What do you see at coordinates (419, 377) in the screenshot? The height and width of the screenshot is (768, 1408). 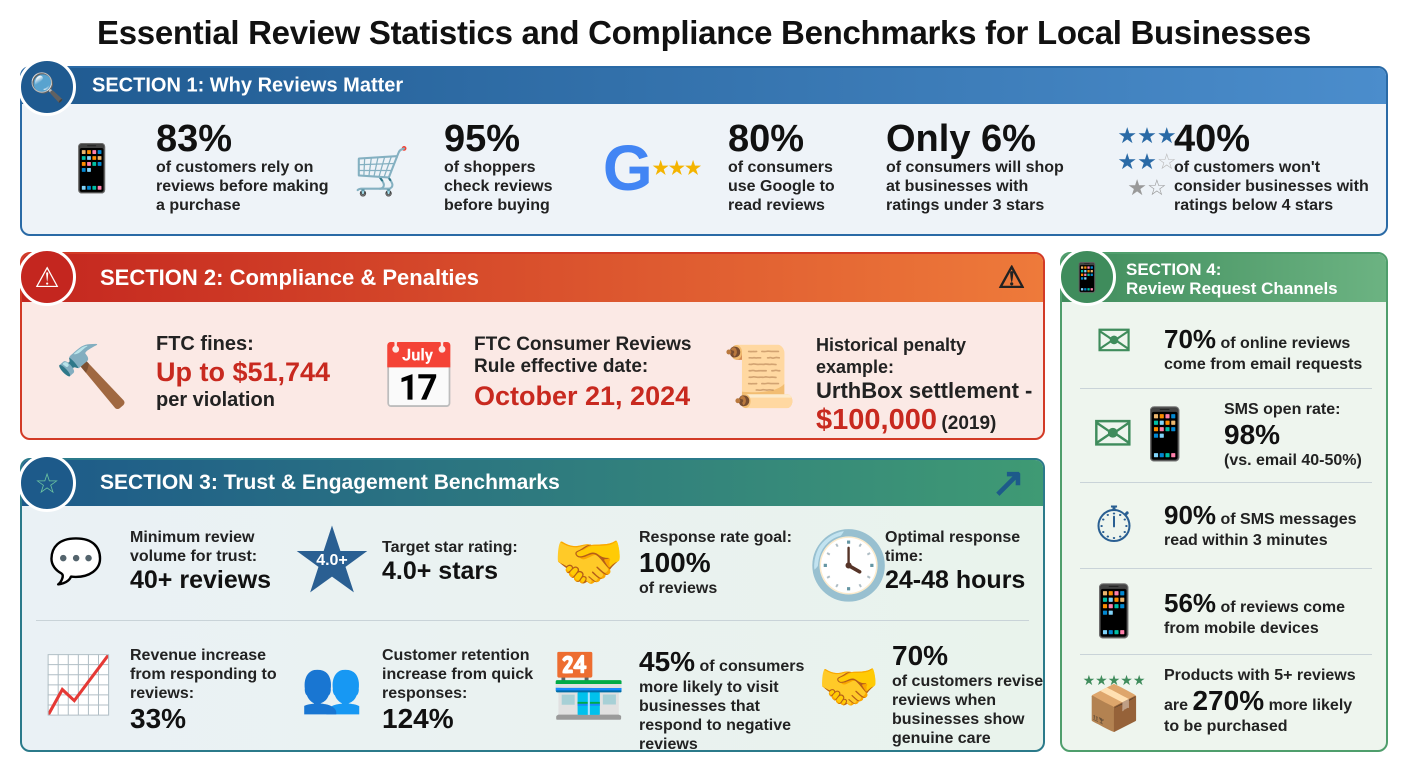 I see `calendar-icon: 📅` at bounding box center [419, 377].